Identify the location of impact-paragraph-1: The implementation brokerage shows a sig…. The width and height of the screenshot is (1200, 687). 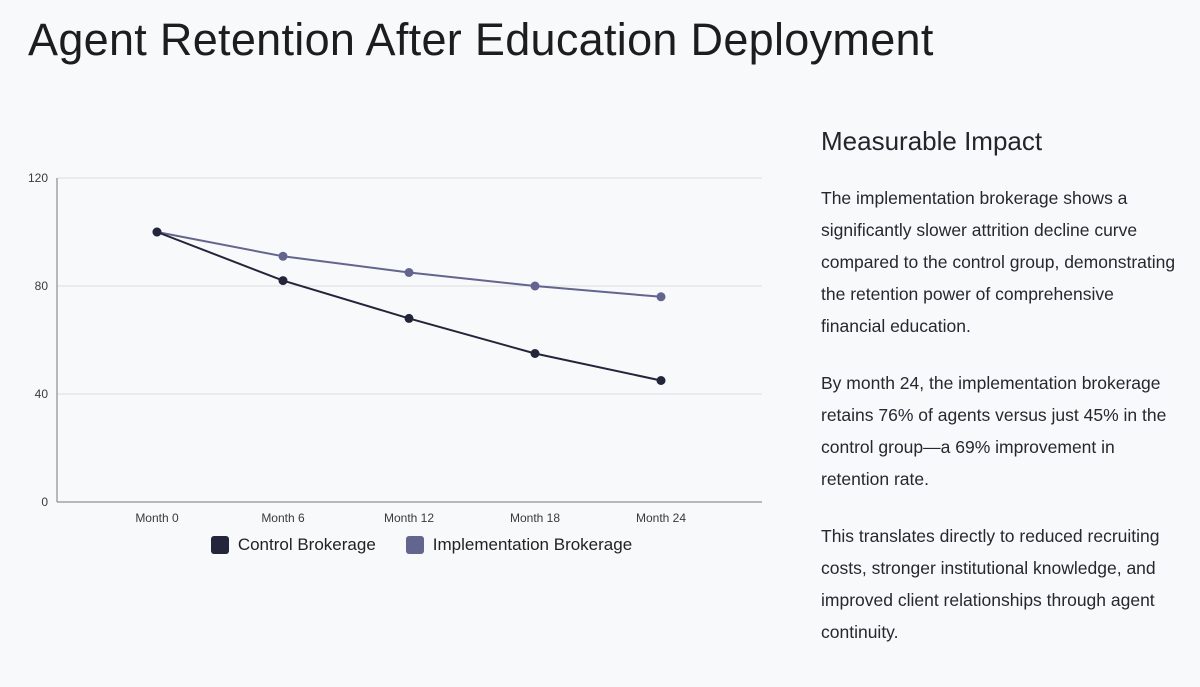
(998, 262).